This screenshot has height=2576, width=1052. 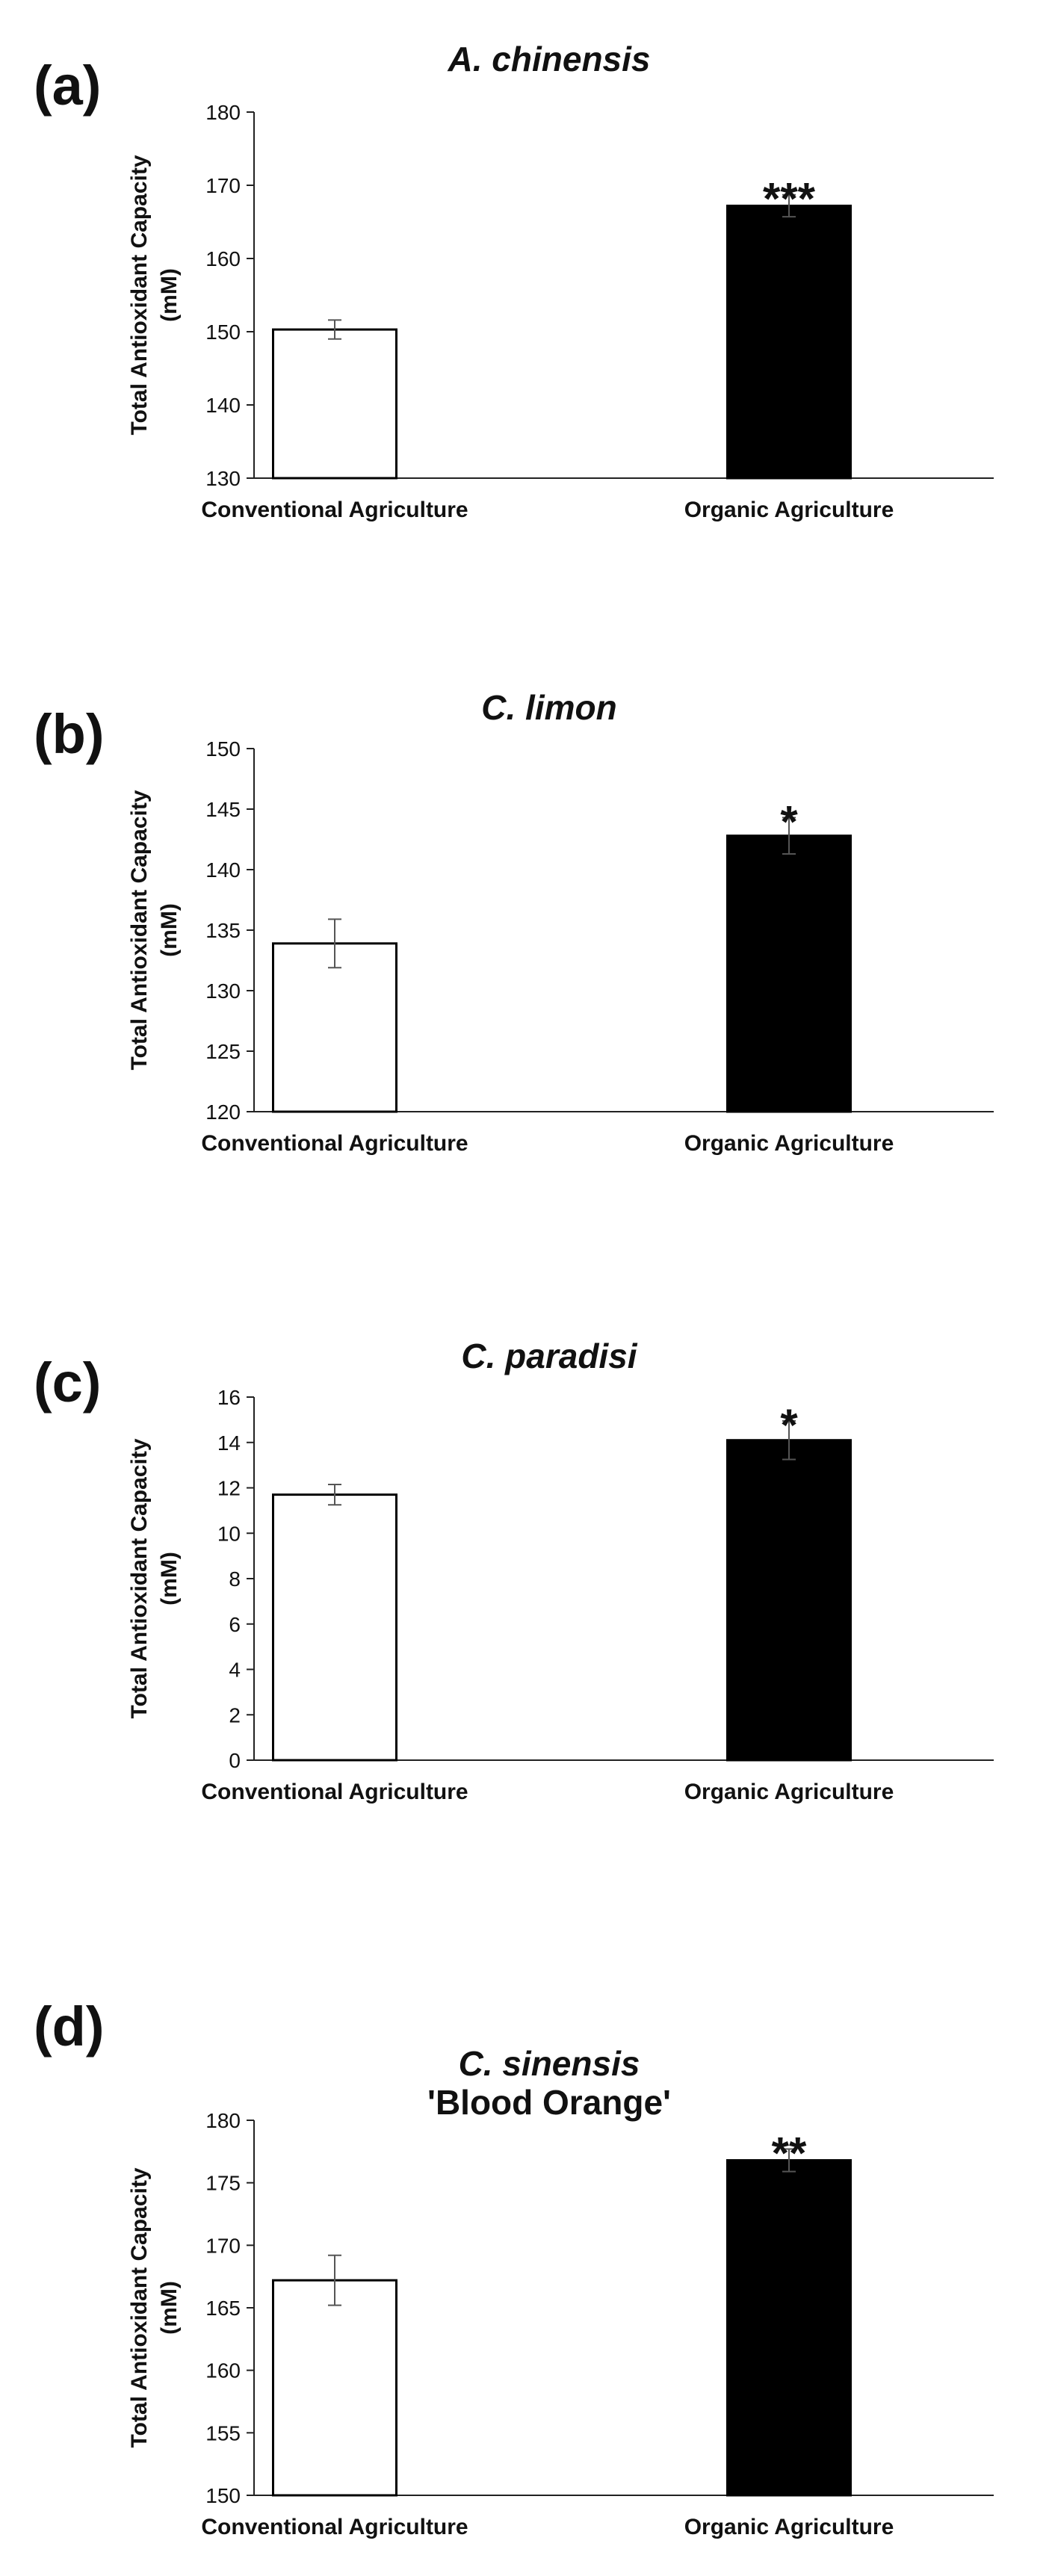 I want to click on y-tick-label: 8, so click(x=235, y=1579).